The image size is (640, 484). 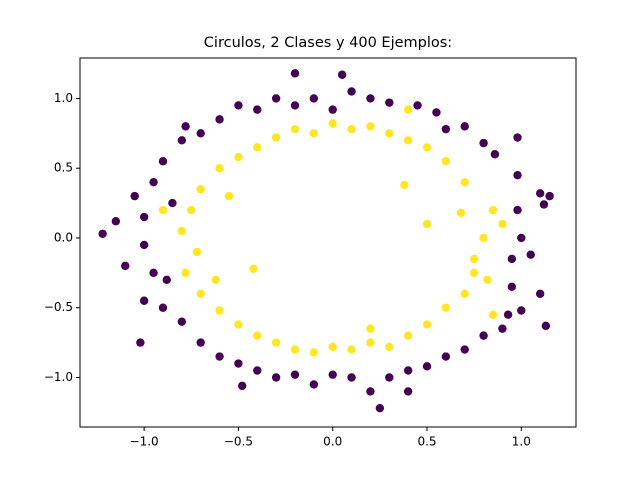 I want to click on y-tick-label: 1.0, so click(x=63, y=98).